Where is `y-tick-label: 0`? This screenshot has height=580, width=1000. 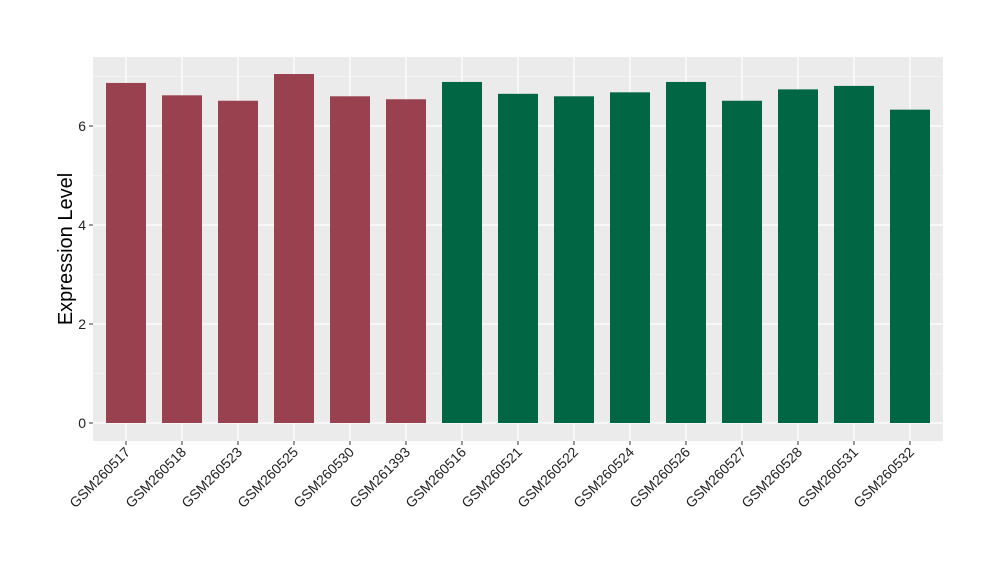
y-tick-label: 0 is located at coordinates (82, 423).